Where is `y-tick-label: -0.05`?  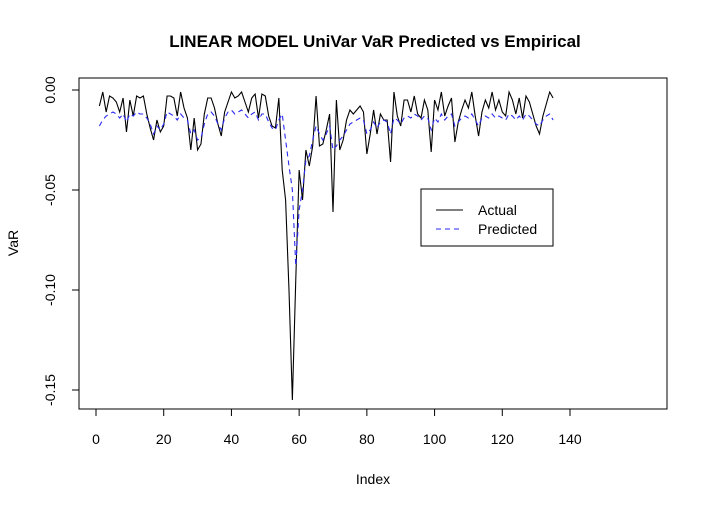
y-tick-label: -0.05 is located at coordinates (50, 190).